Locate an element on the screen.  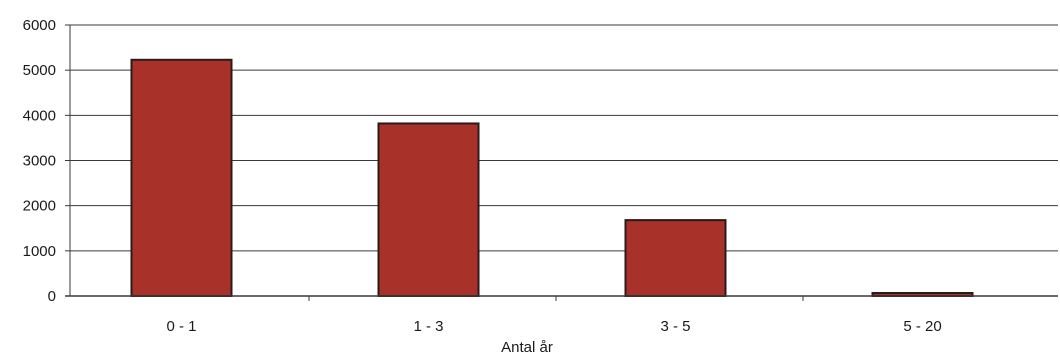
x-axis-tick-labels: 0 - 1 1 - 3 3 - 5 5 - 20 is located at coordinates (554, 315).